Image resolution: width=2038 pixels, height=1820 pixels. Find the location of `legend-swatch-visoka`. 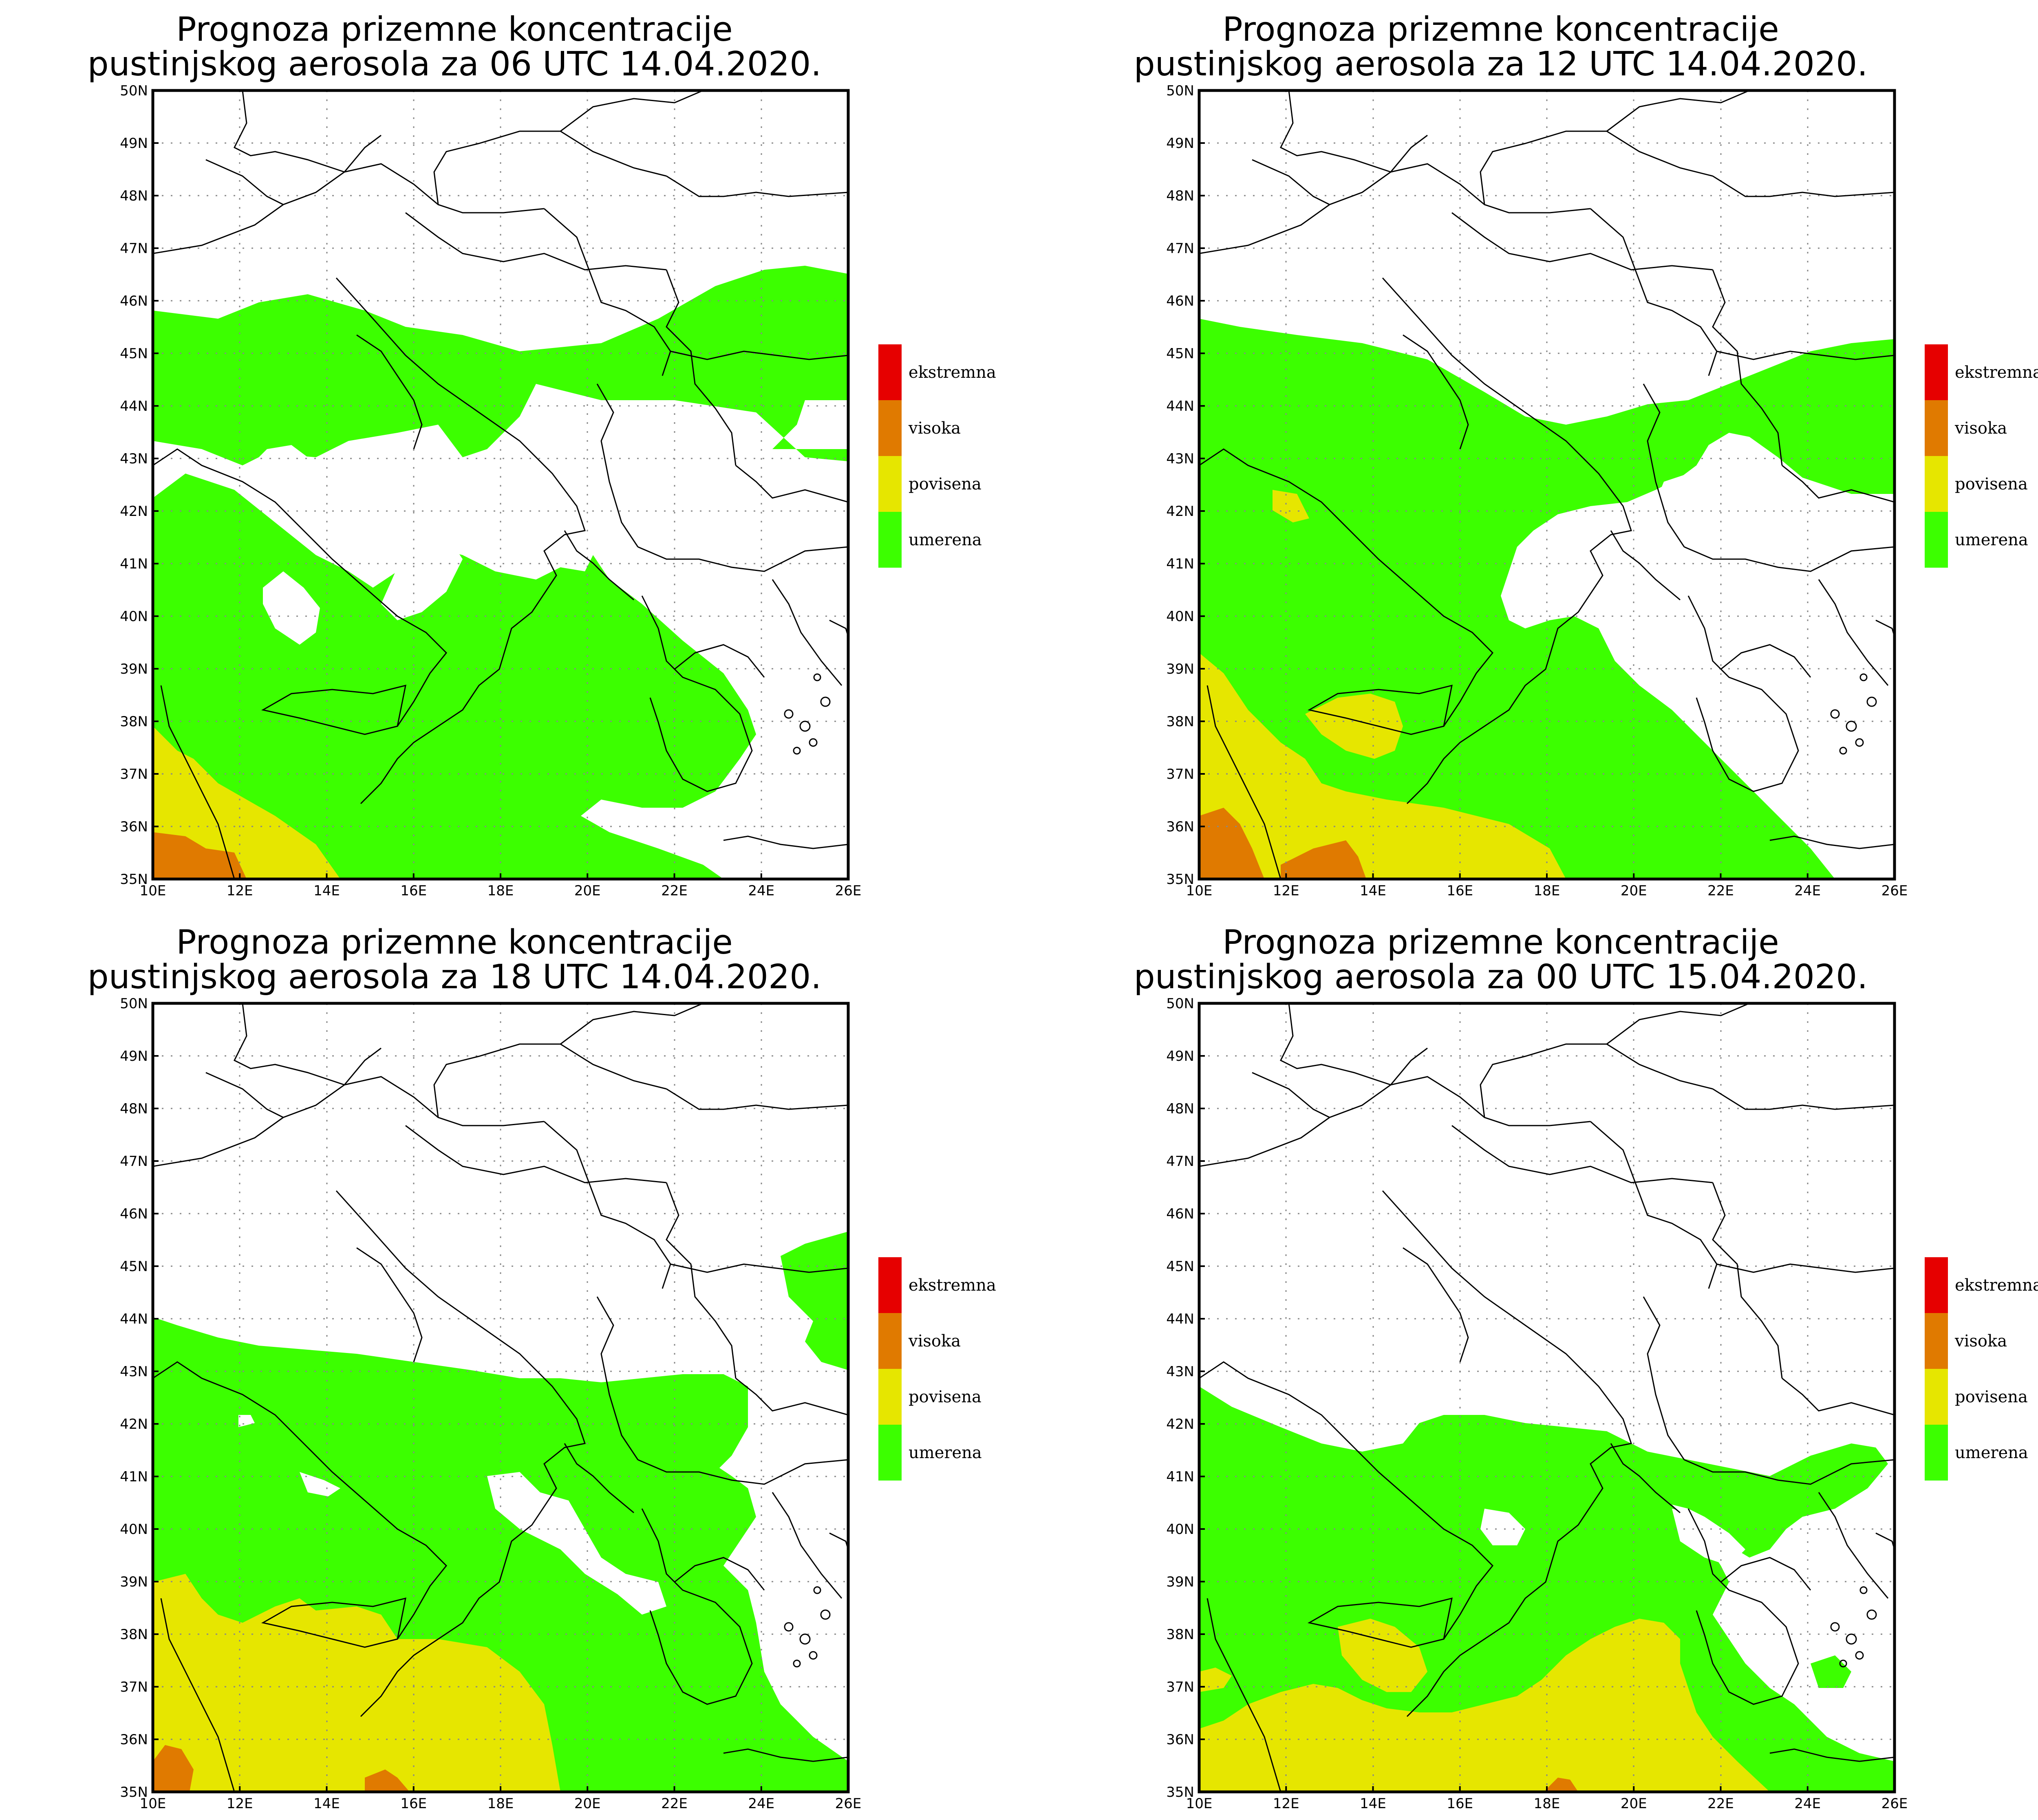

legend-swatch-visoka is located at coordinates (1937, 428).